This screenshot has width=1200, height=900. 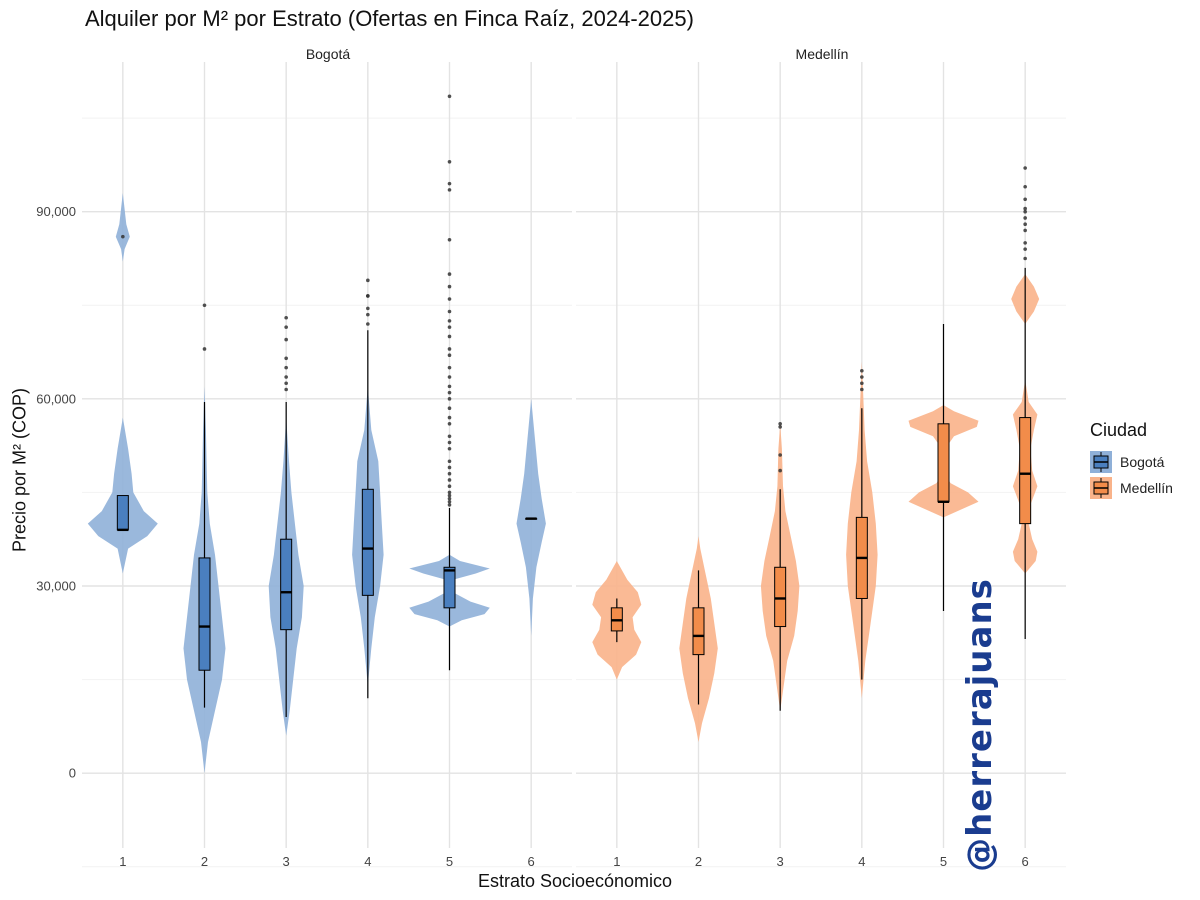 I want to click on legend-item-bogota: Bogotá, so click(x=1131, y=462).